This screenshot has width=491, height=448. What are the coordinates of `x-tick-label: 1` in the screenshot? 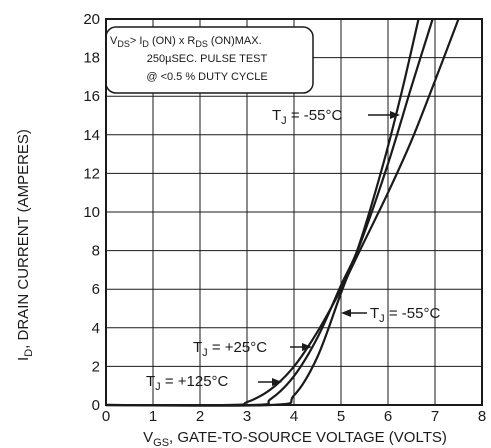 It's located at (153, 416).